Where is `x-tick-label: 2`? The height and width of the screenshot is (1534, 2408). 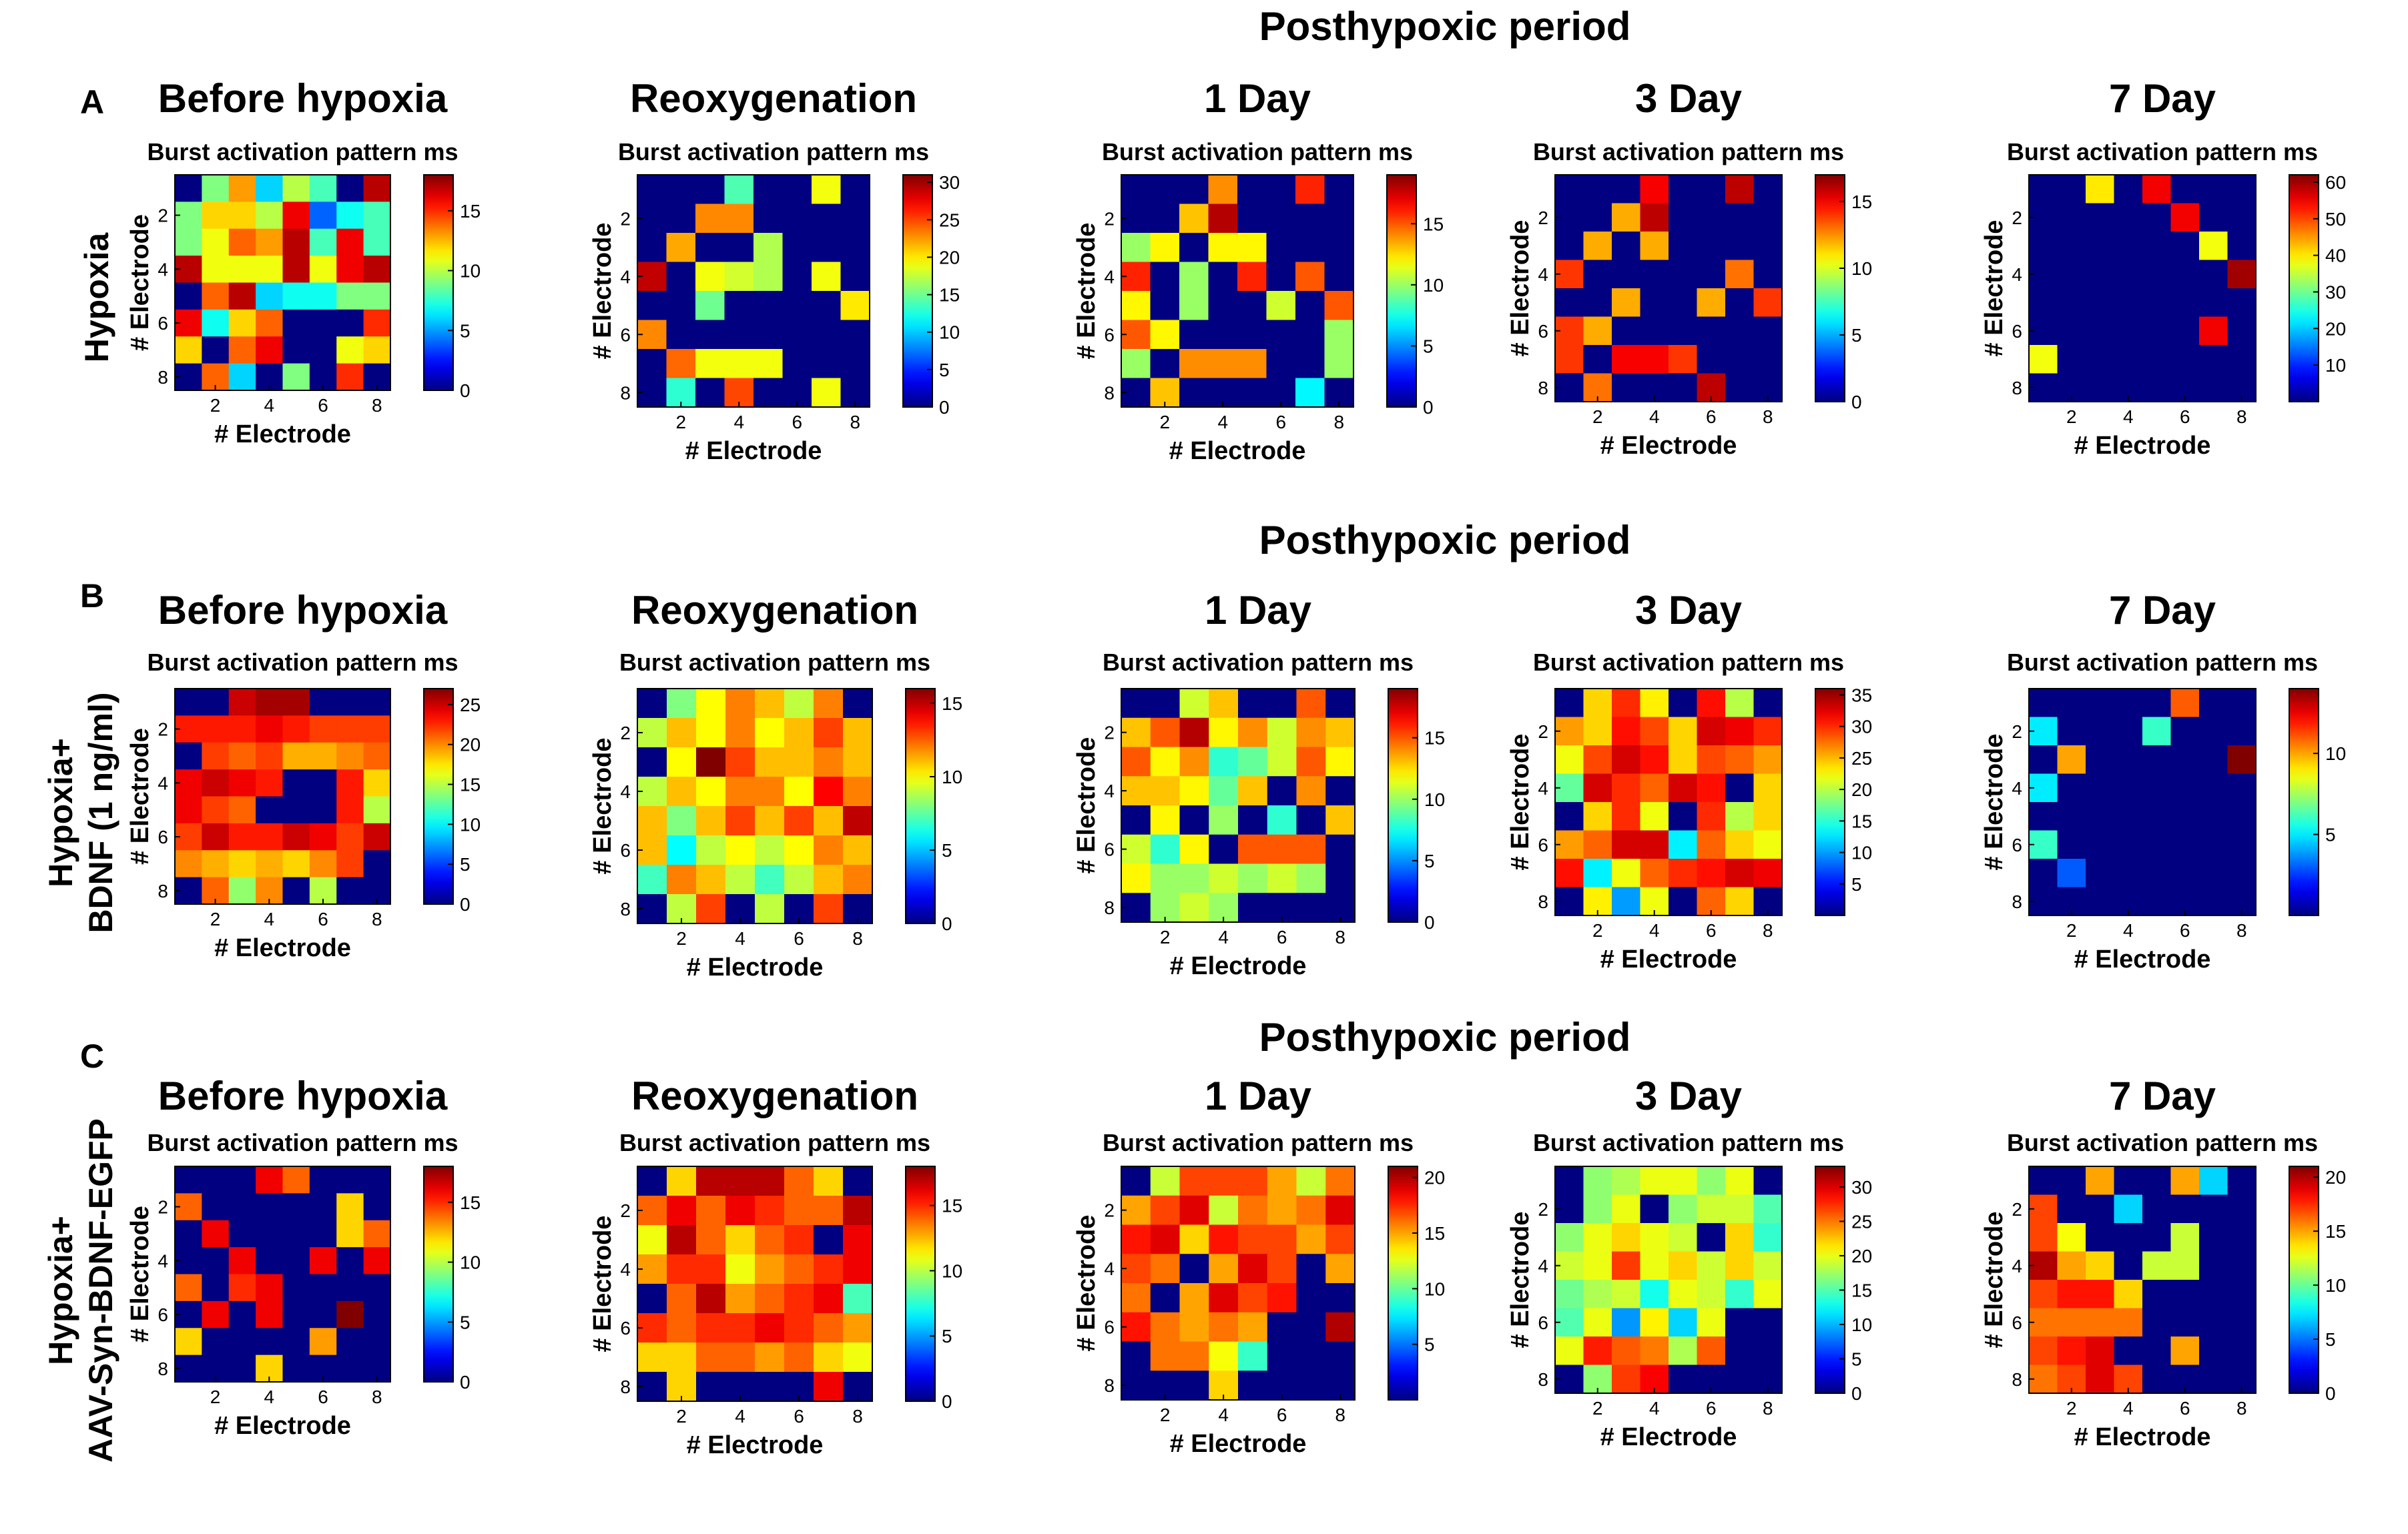 x-tick-label: 2 is located at coordinates (681, 1416).